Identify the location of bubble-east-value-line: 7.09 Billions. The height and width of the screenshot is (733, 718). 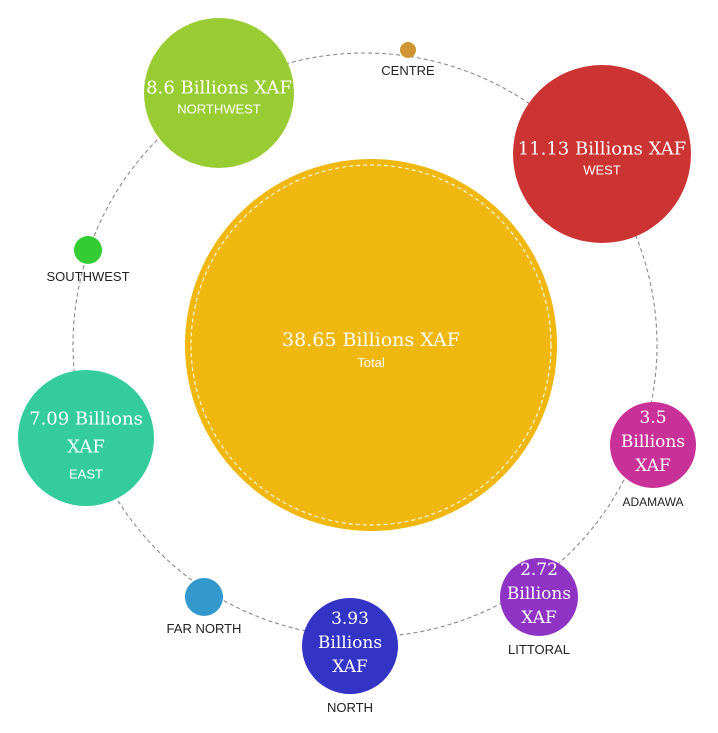
(86, 418).